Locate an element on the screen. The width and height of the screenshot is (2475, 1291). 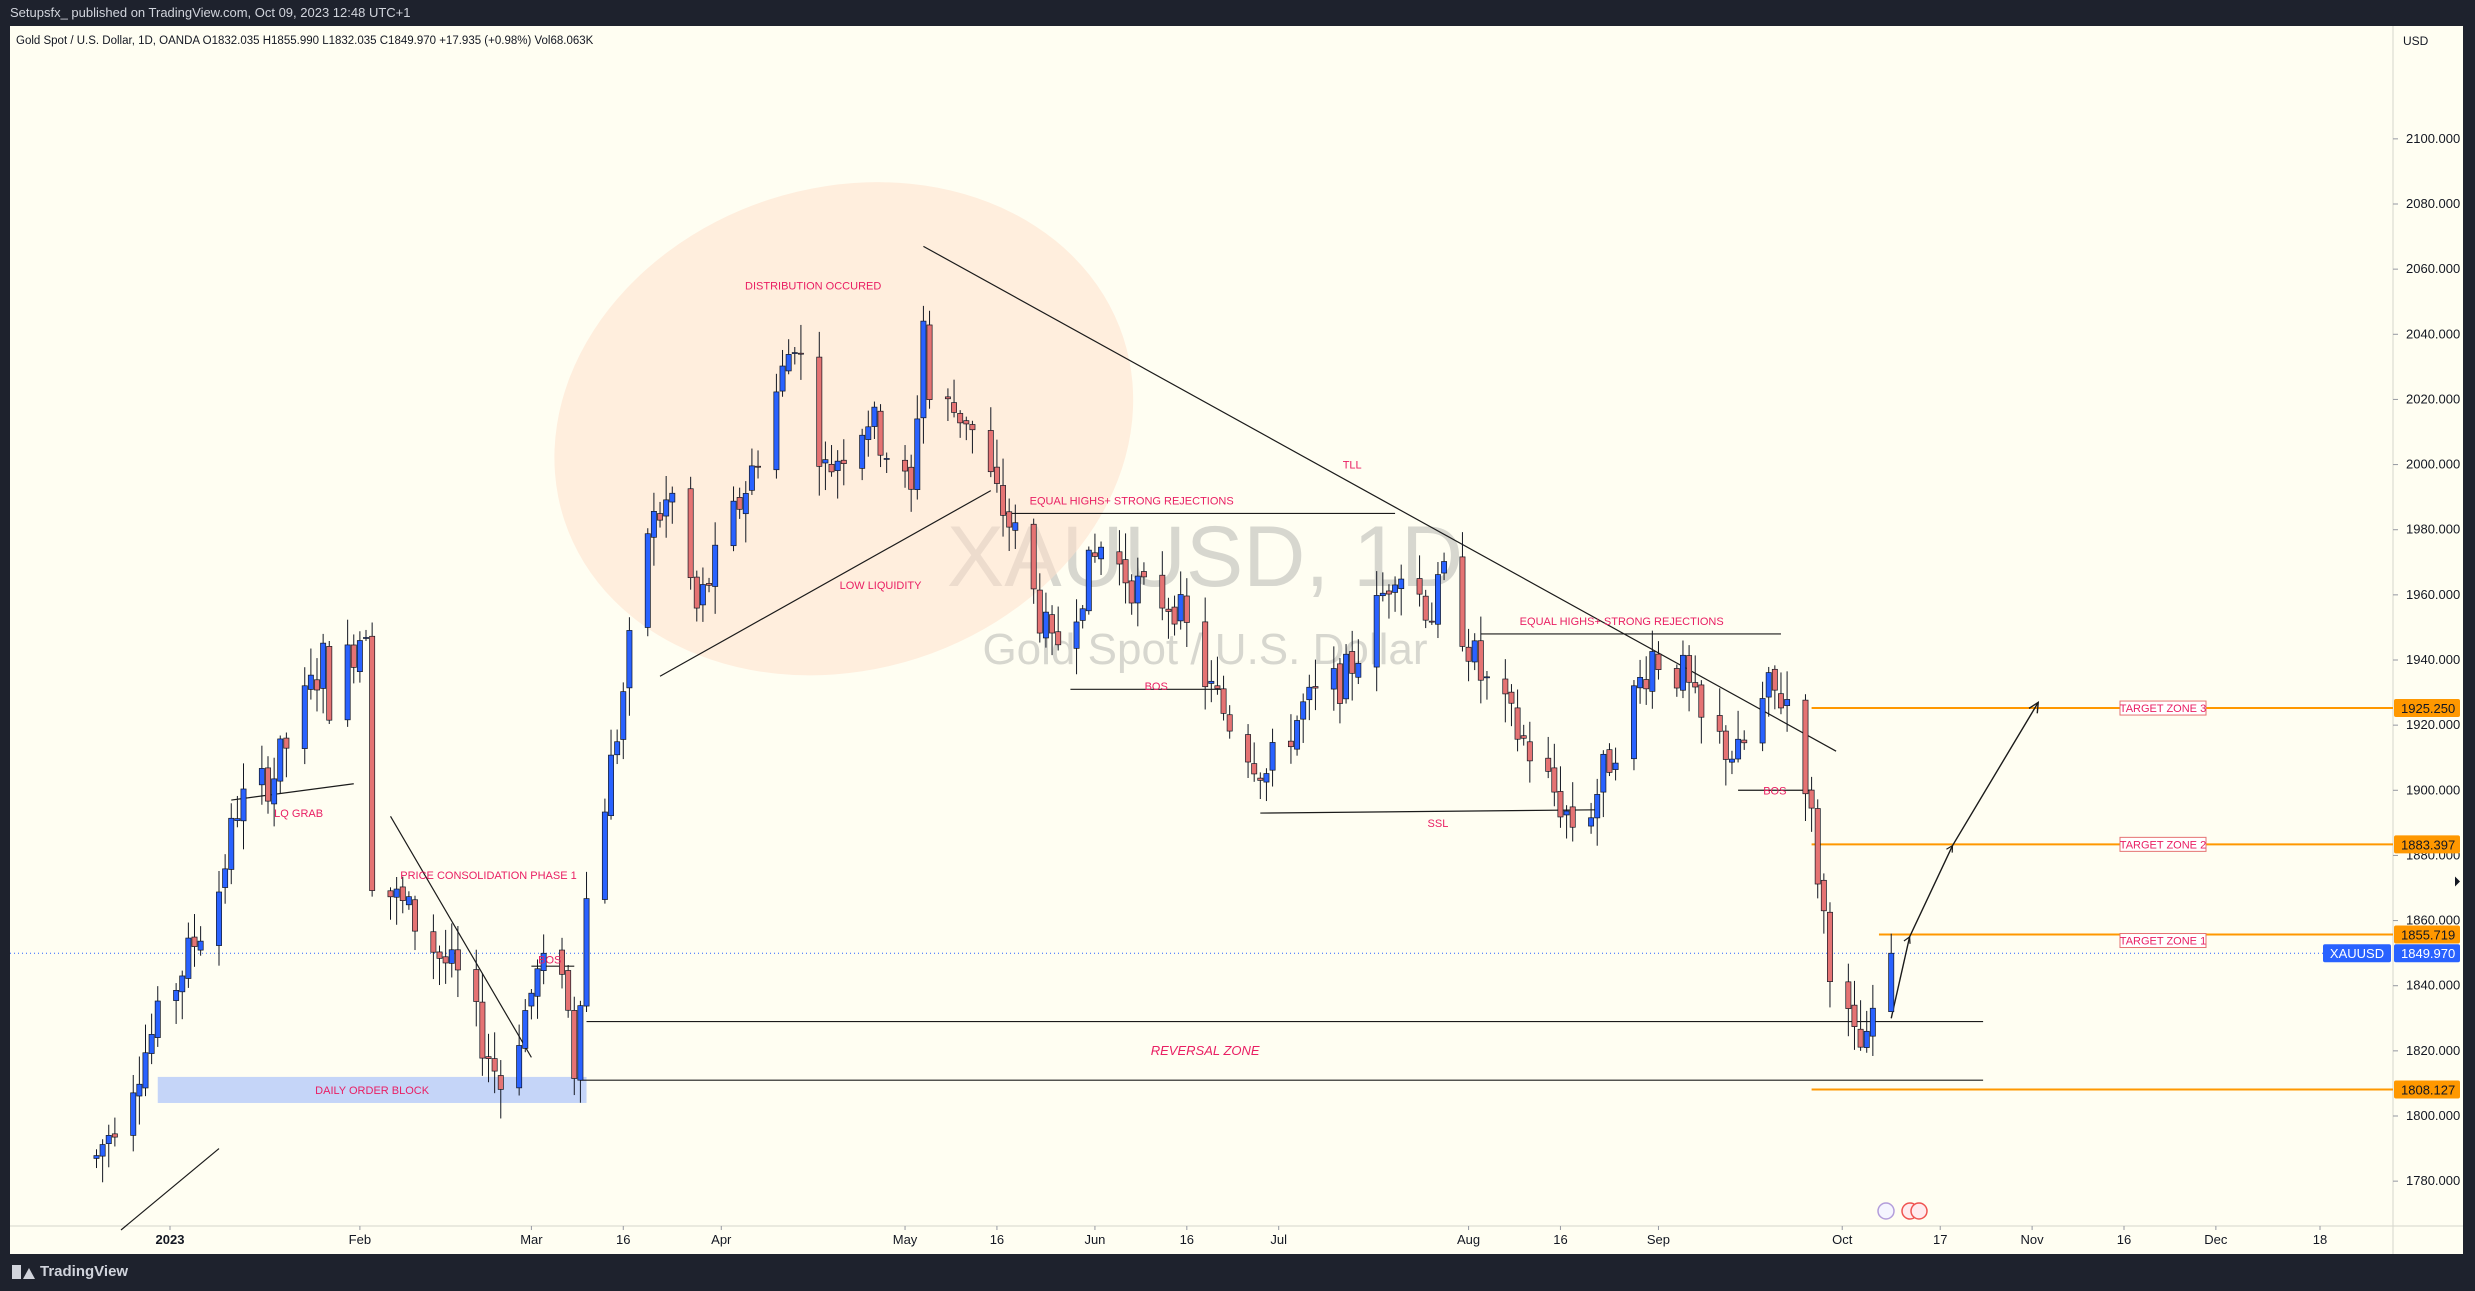
consolidation-line is located at coordinates (460, 937).